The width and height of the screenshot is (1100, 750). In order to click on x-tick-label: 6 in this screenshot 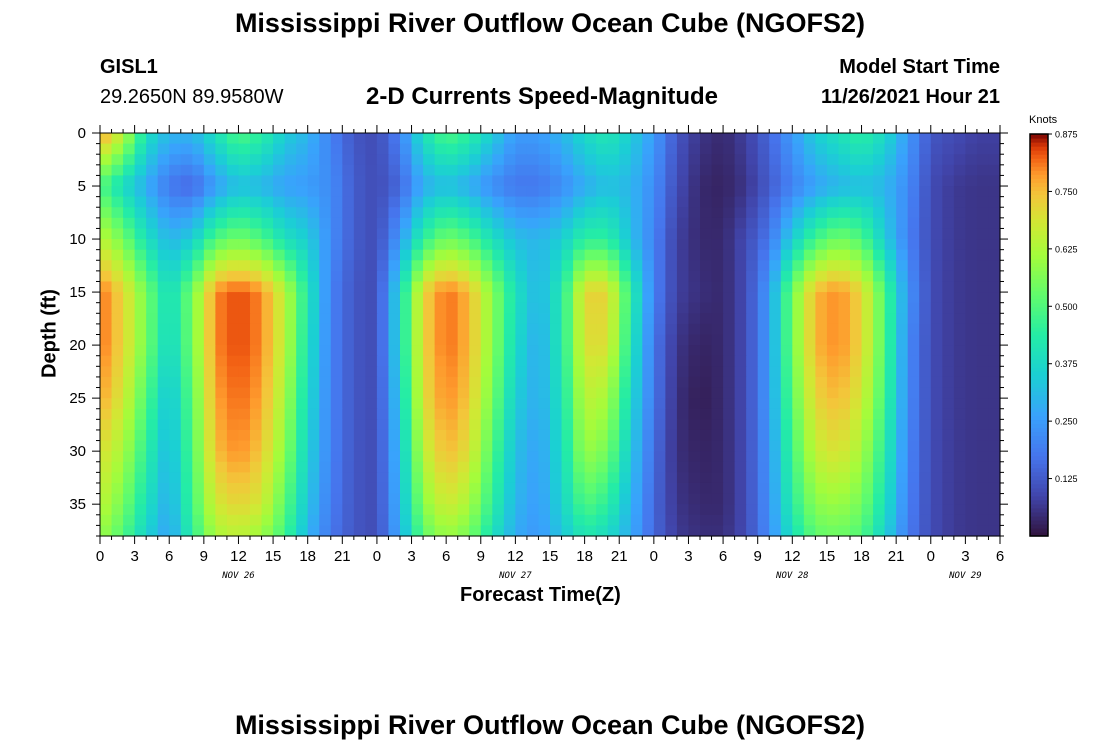, I will do `click(446, 556)`.